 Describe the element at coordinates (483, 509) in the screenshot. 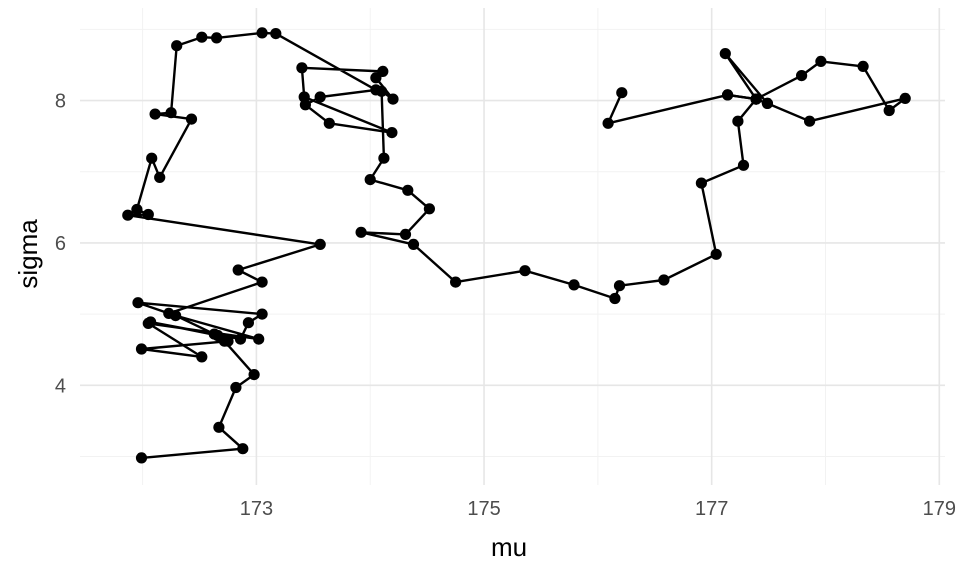

I see `x-tick-label: 175` at that location.